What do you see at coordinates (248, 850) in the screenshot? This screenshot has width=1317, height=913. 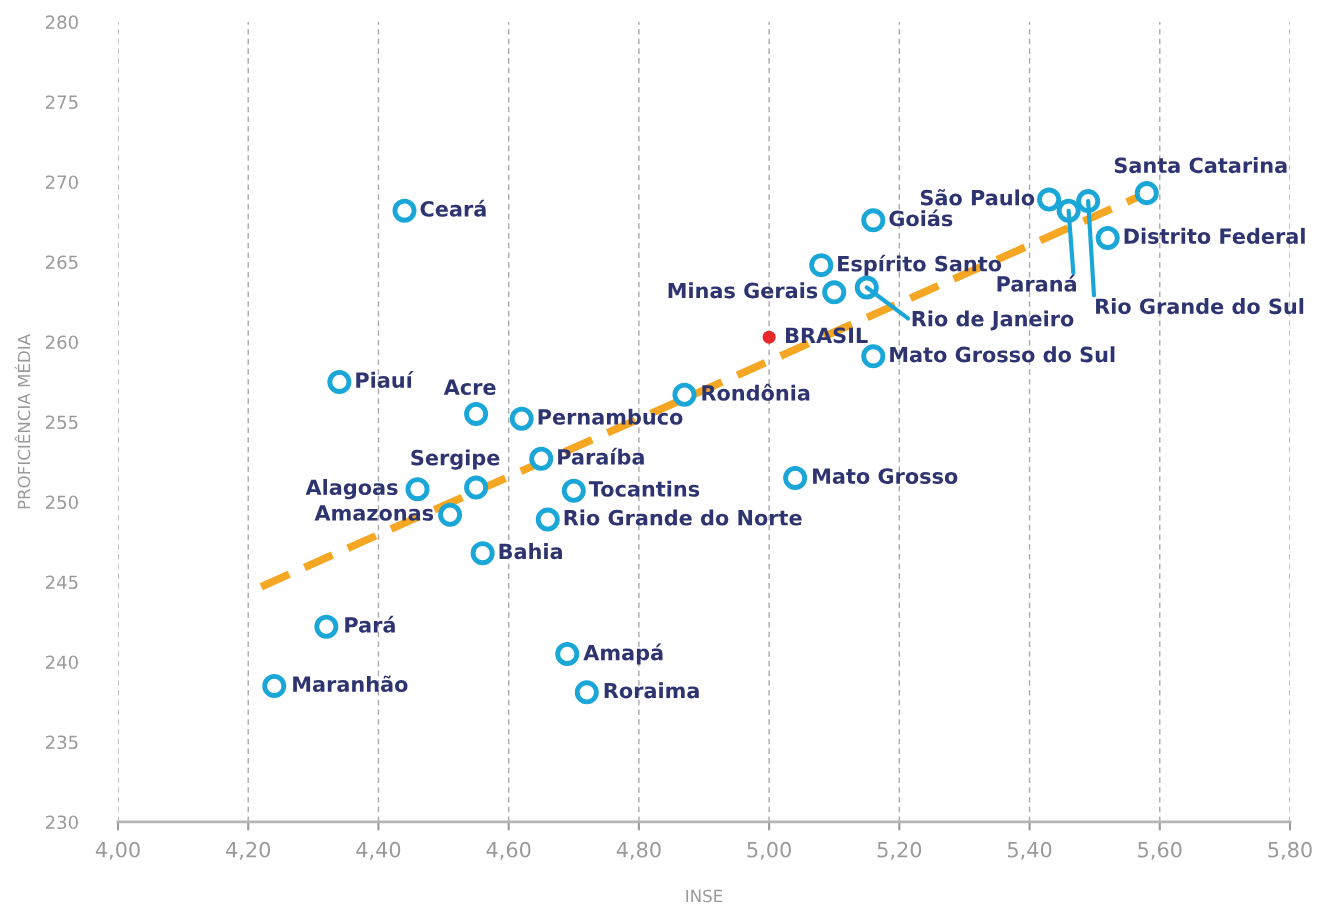 I see `x-tick-label: 4,20` at bounding box center [248, 850].